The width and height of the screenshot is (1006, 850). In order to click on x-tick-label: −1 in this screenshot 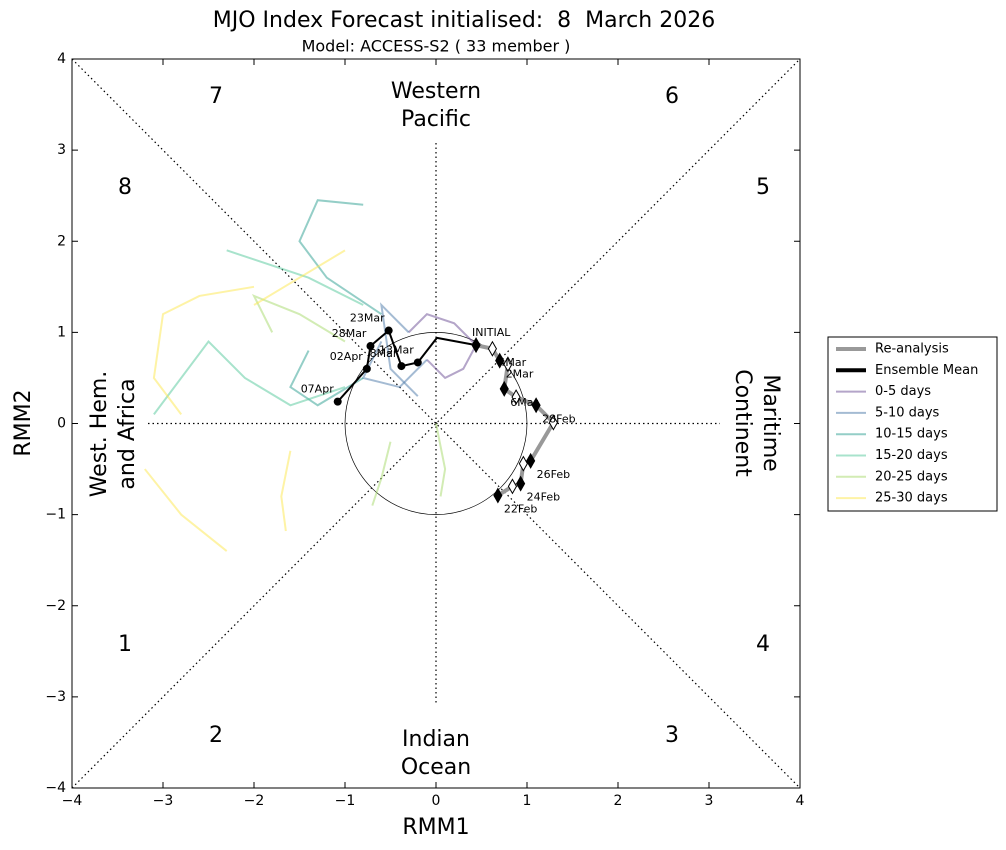, I will do `click(345, 801)`.